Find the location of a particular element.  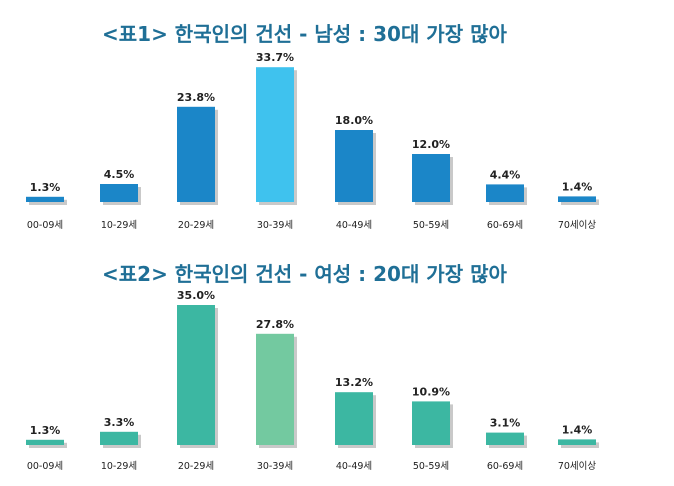

data-label: 4.4% is located at coordinates (505, 174).